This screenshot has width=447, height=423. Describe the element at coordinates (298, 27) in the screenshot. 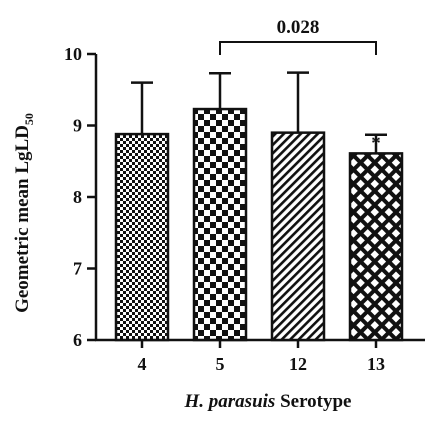

I see `p-value-label: 0.028` at that location.